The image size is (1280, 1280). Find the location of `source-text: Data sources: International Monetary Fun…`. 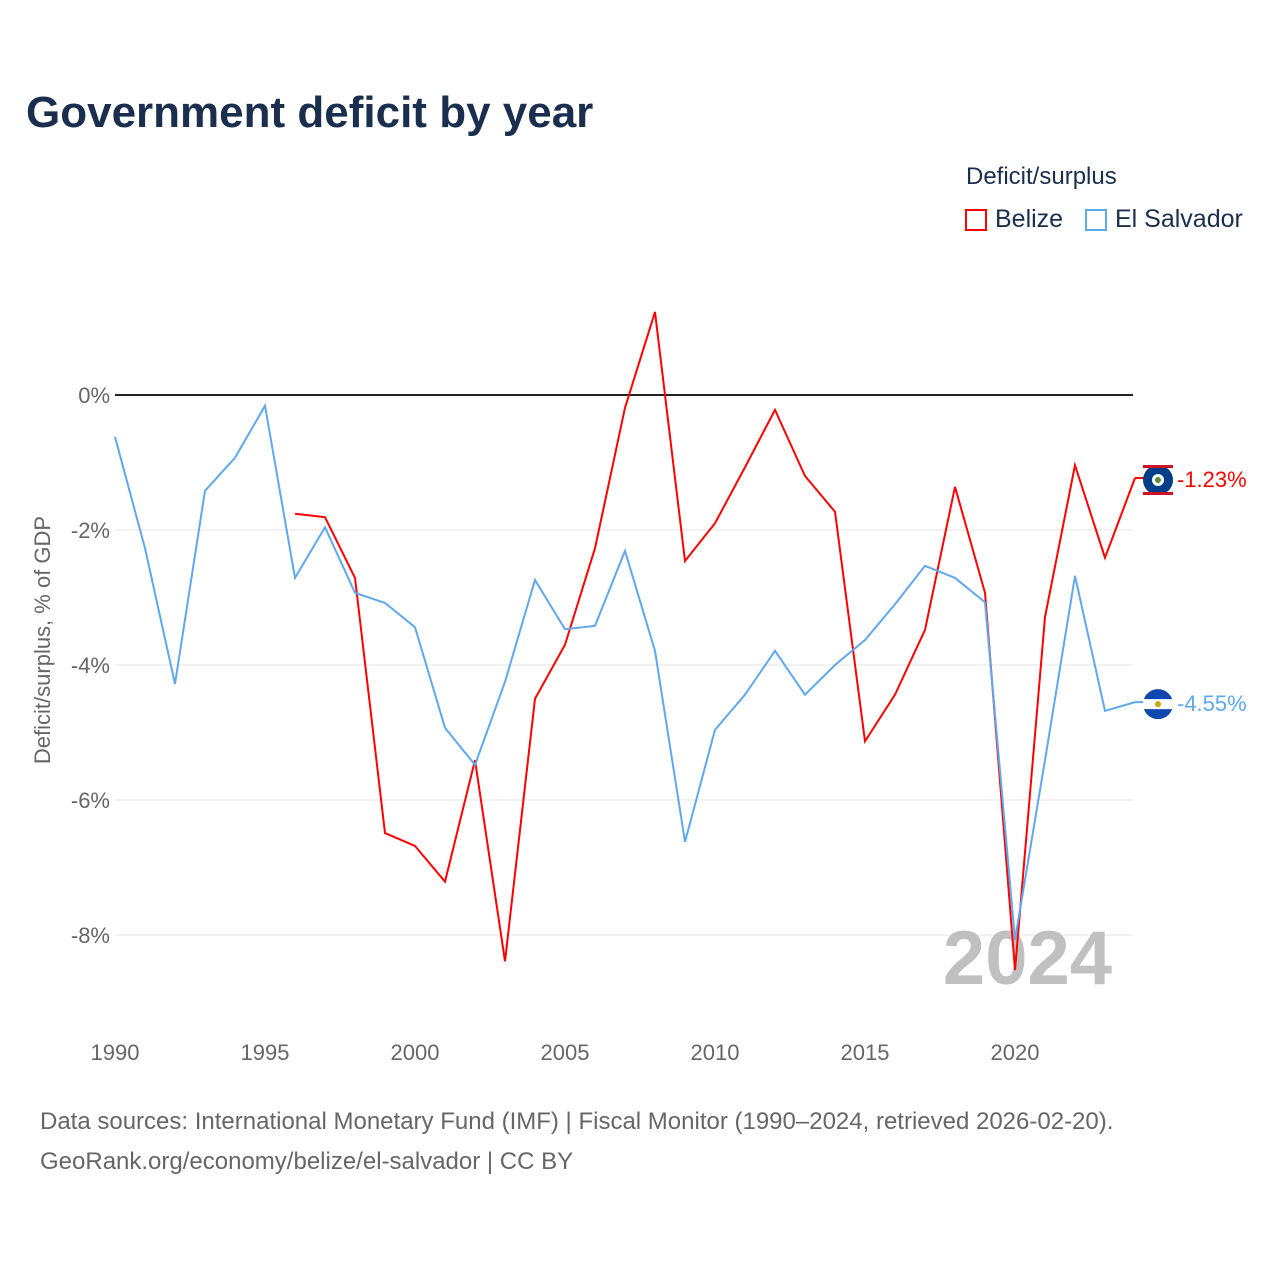

source-text: Data sources: International Monetary Fun… is located at coordinates (577, 1121).